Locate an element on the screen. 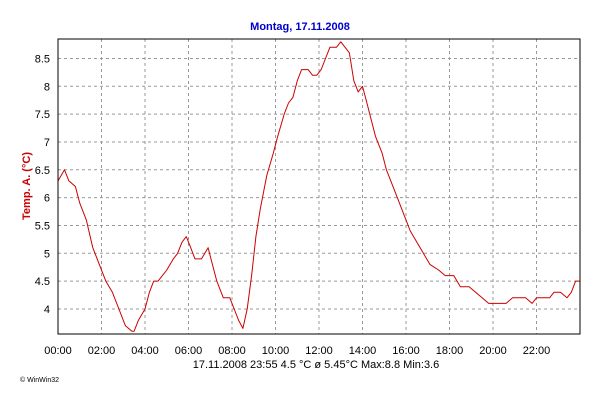 The width and height of the screenshot is (599, 400). x-tick-label: 08:00 is located at coordinates (232, 351).